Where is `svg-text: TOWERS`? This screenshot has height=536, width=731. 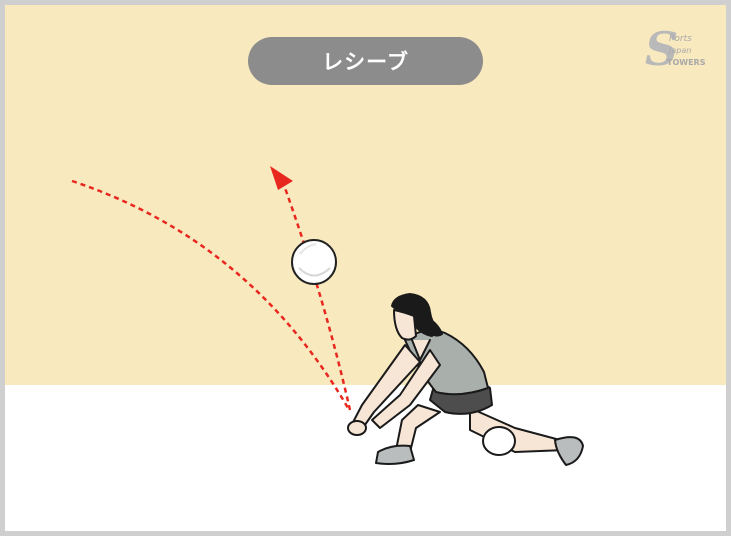
svg-text: TOWERS is located at coordinates (686, 62).